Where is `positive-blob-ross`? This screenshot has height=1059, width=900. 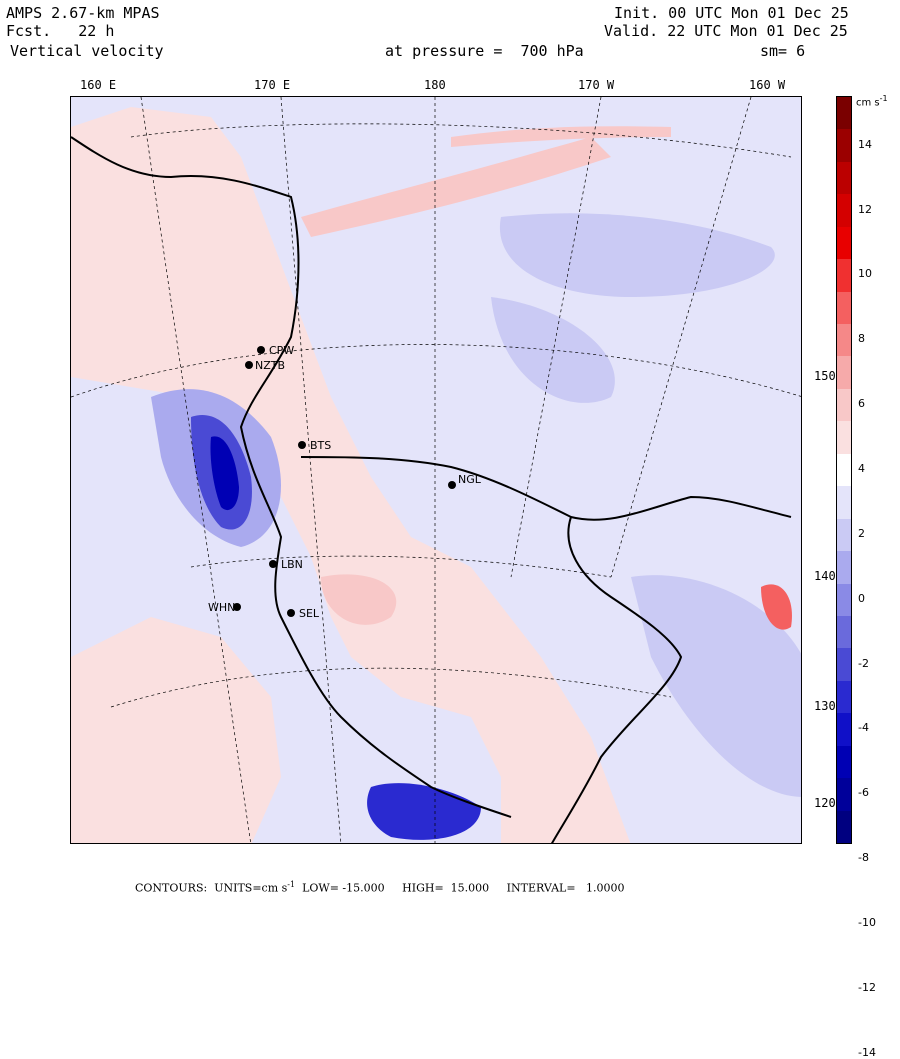
positive-blob-ross is located at coordinates (359, 599).